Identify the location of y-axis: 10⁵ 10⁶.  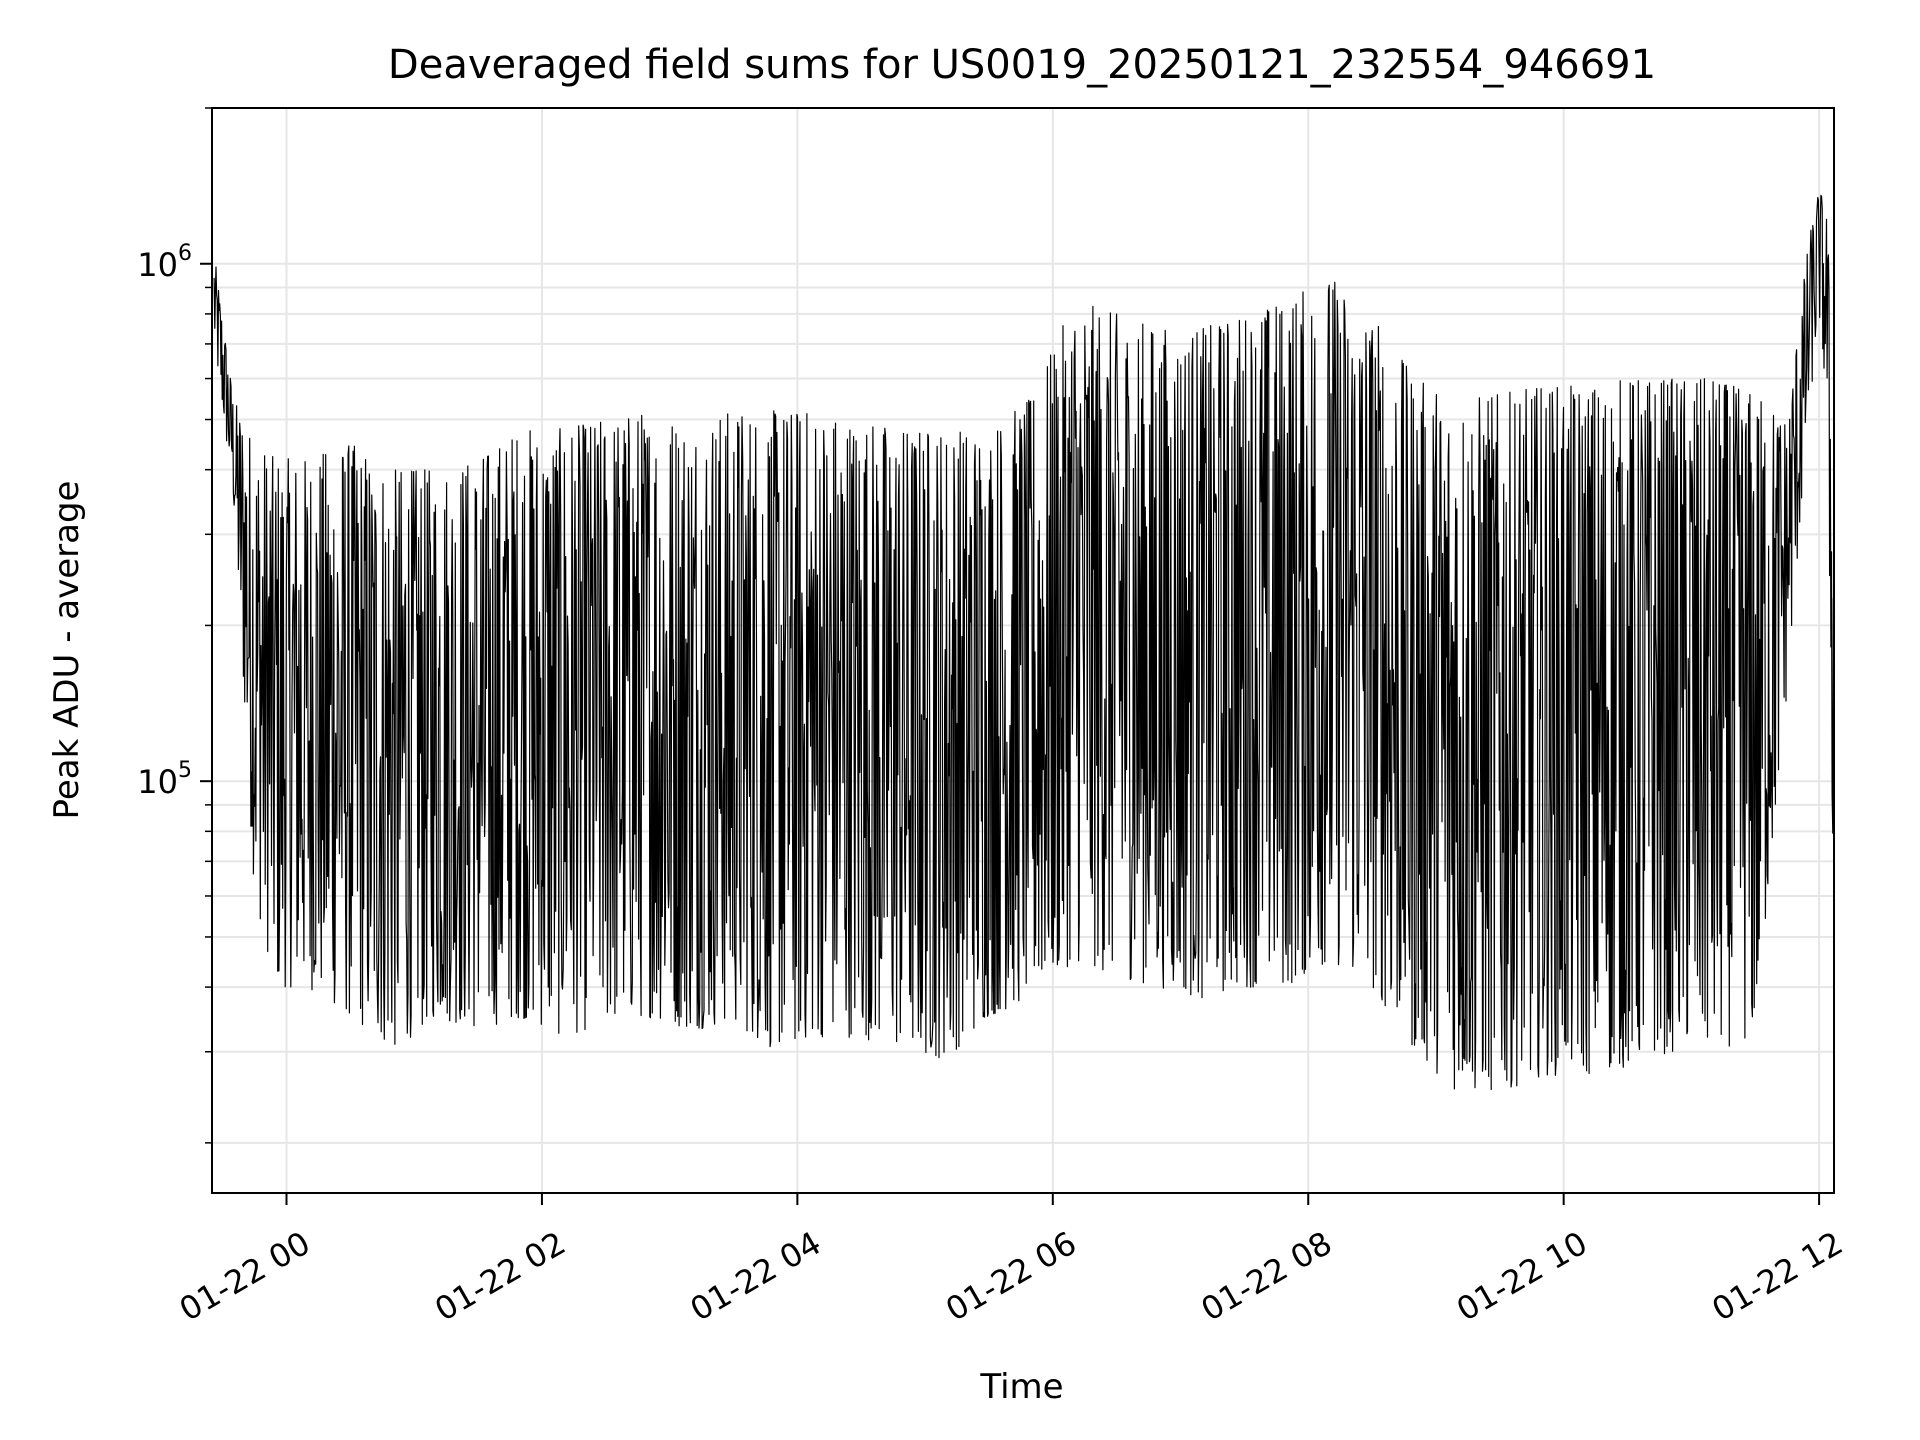
(174, 625).